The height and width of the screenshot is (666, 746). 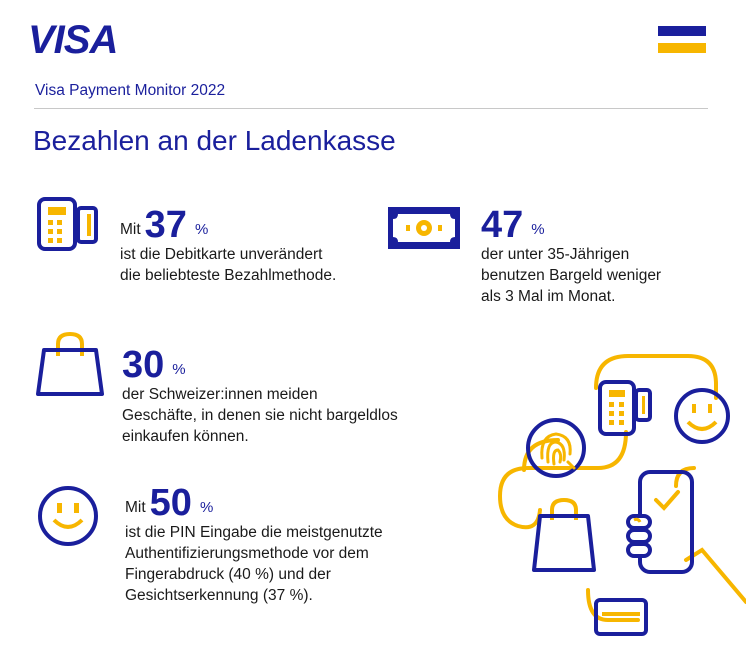 I want to click on page-title: Bezahlen an der Ladenkasse, so click(x=214, y=140).